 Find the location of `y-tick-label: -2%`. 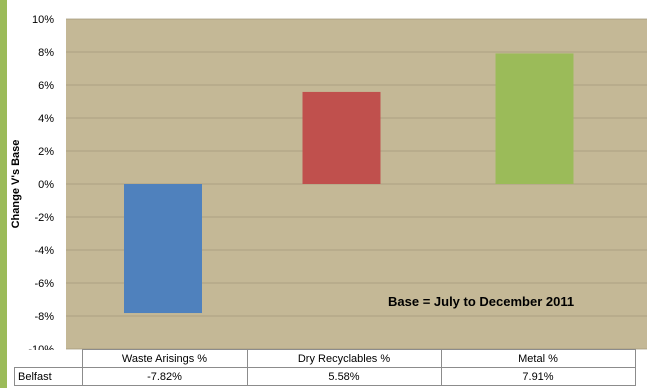

y-tick-label: -2% is located at coordinates (44, 218).